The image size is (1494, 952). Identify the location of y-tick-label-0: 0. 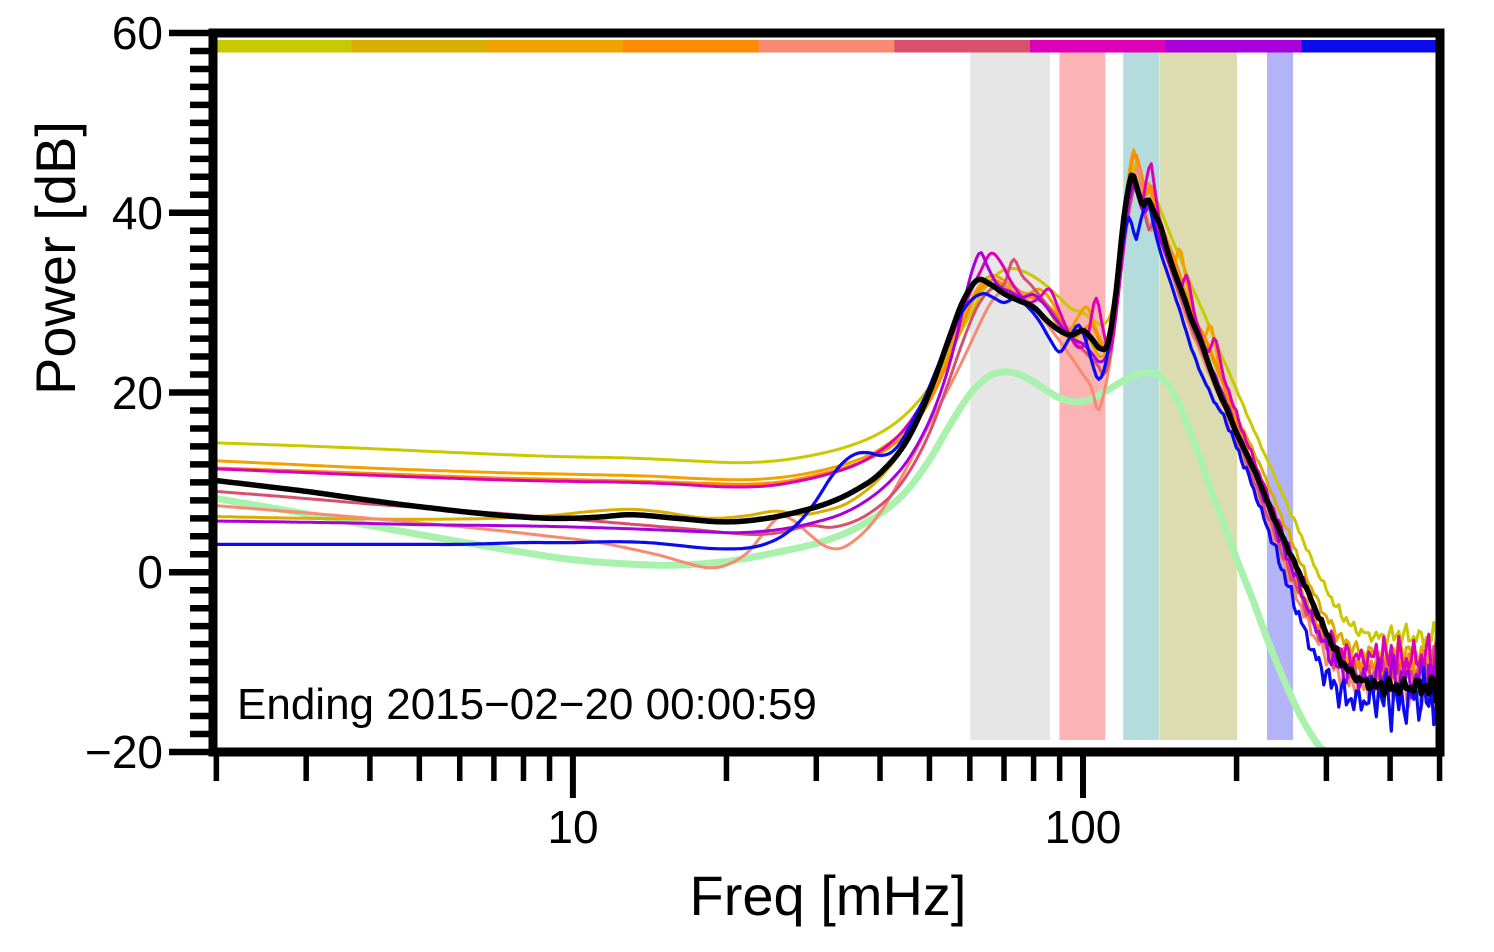
(150, 572).